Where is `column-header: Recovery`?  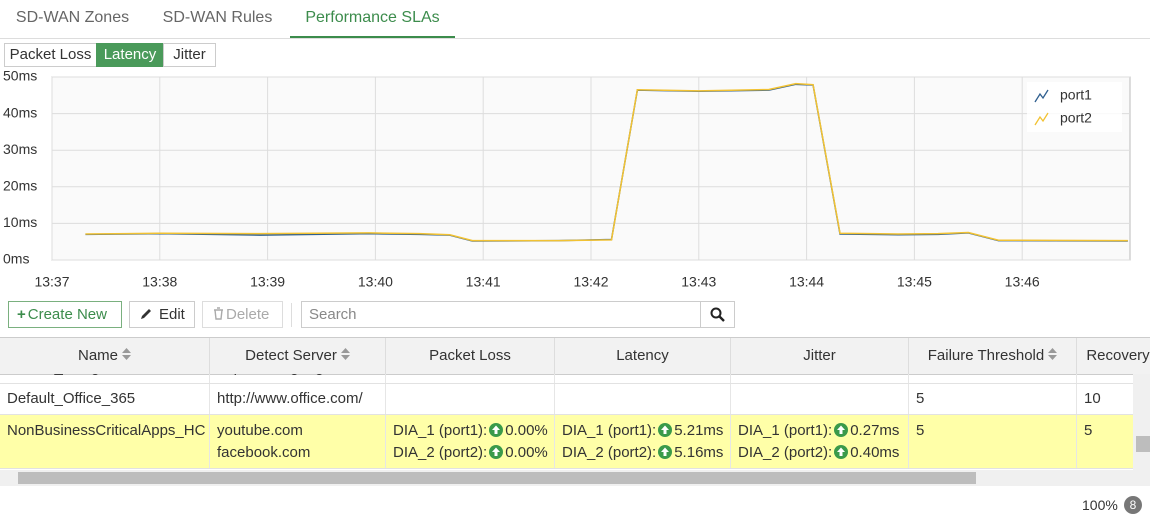 column-header: Recovery is located at coordinates (1113, 356).